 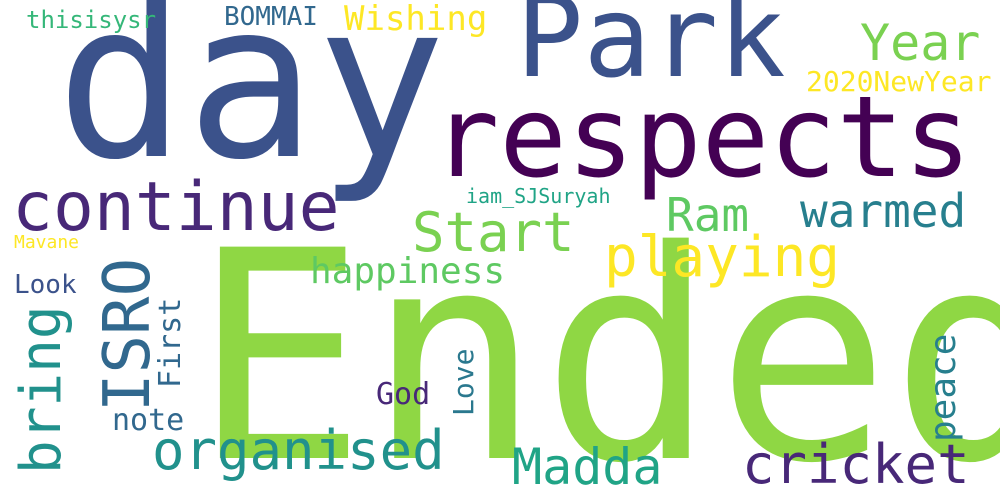 I want to click on word-god: God, so click(x=403, y=394).